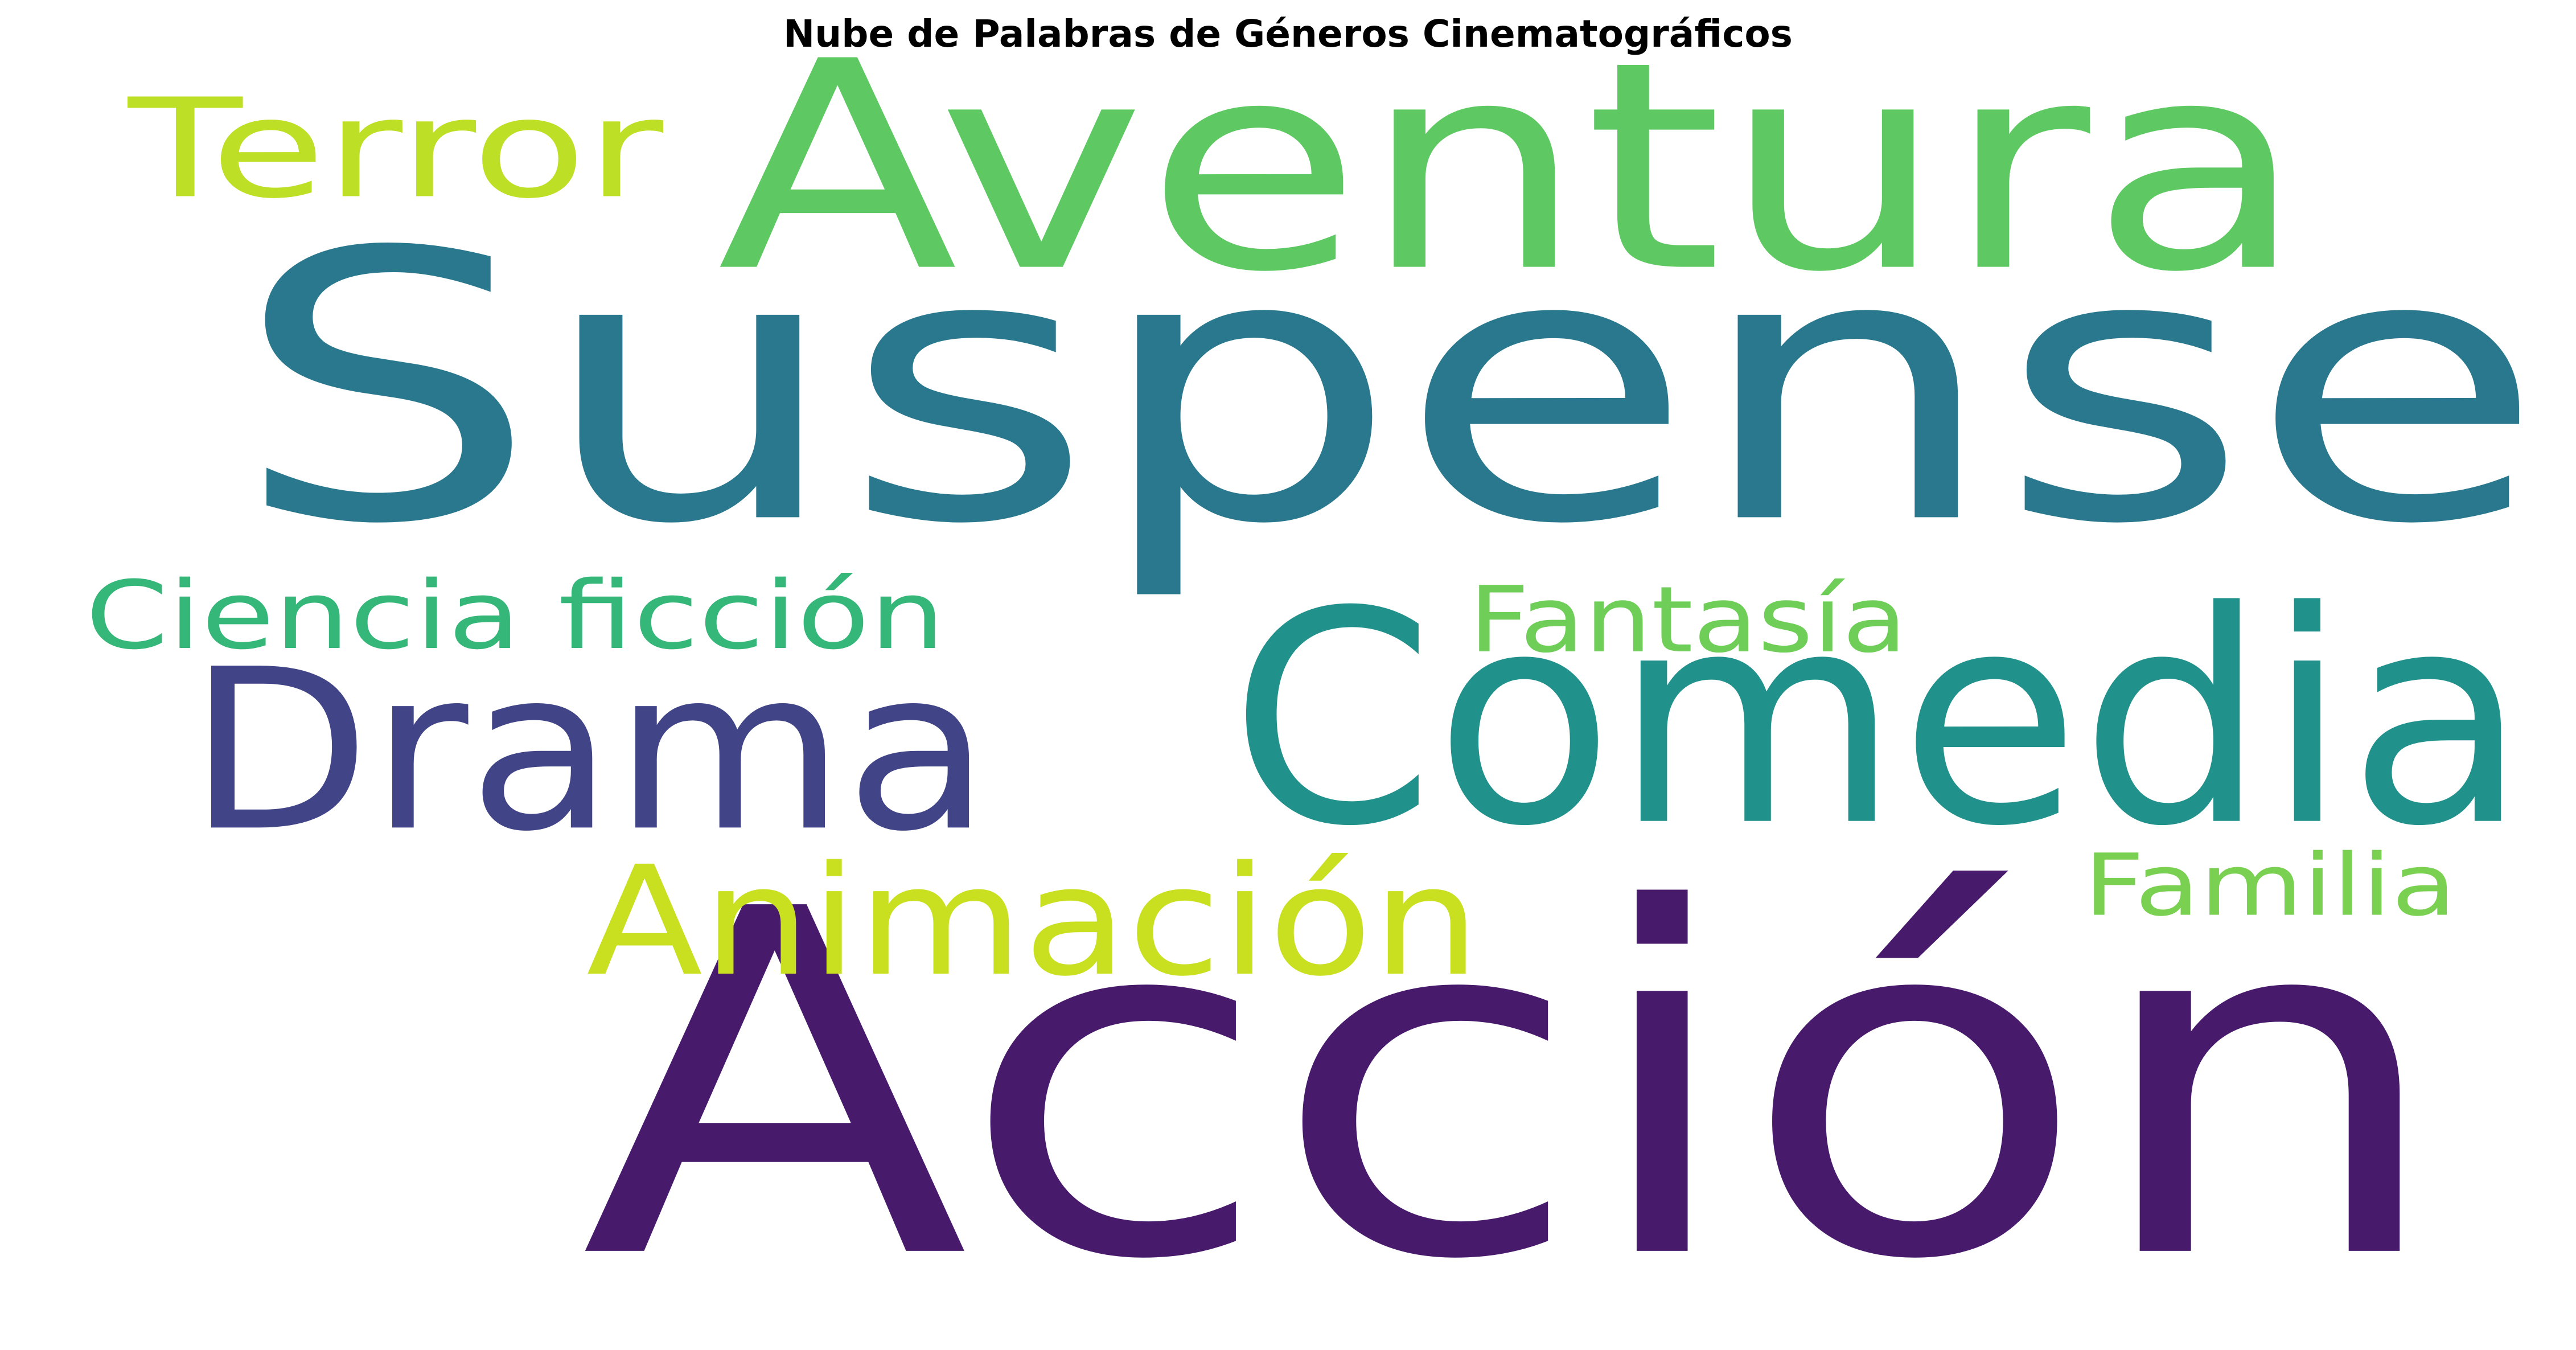 The image size is (2576, 1350). What do you see at coordinates (1033, 922) in the screenshot?
I see `word-animacion: Animación` at bounding box center [1033, 922].